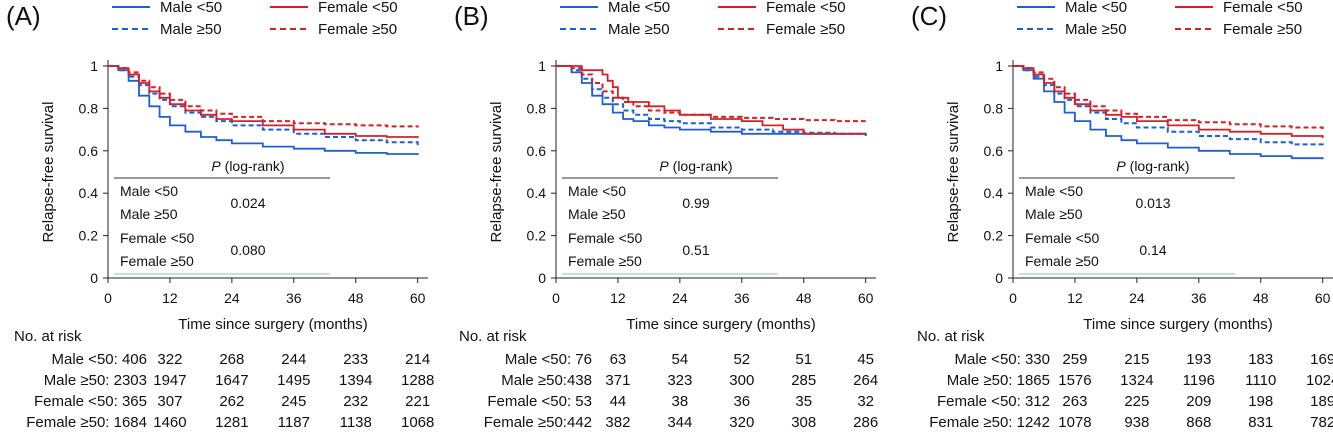  Describe the element at coordinates (1152, 250) in the screenshot. I see `p-value: 0.14` at that location.